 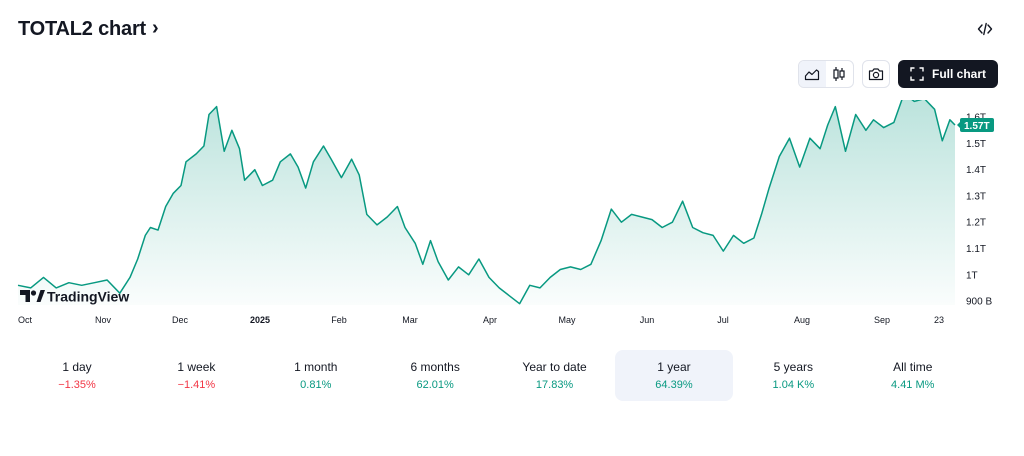 I want to click on code-embed-icon, so click(x=985, y=29).